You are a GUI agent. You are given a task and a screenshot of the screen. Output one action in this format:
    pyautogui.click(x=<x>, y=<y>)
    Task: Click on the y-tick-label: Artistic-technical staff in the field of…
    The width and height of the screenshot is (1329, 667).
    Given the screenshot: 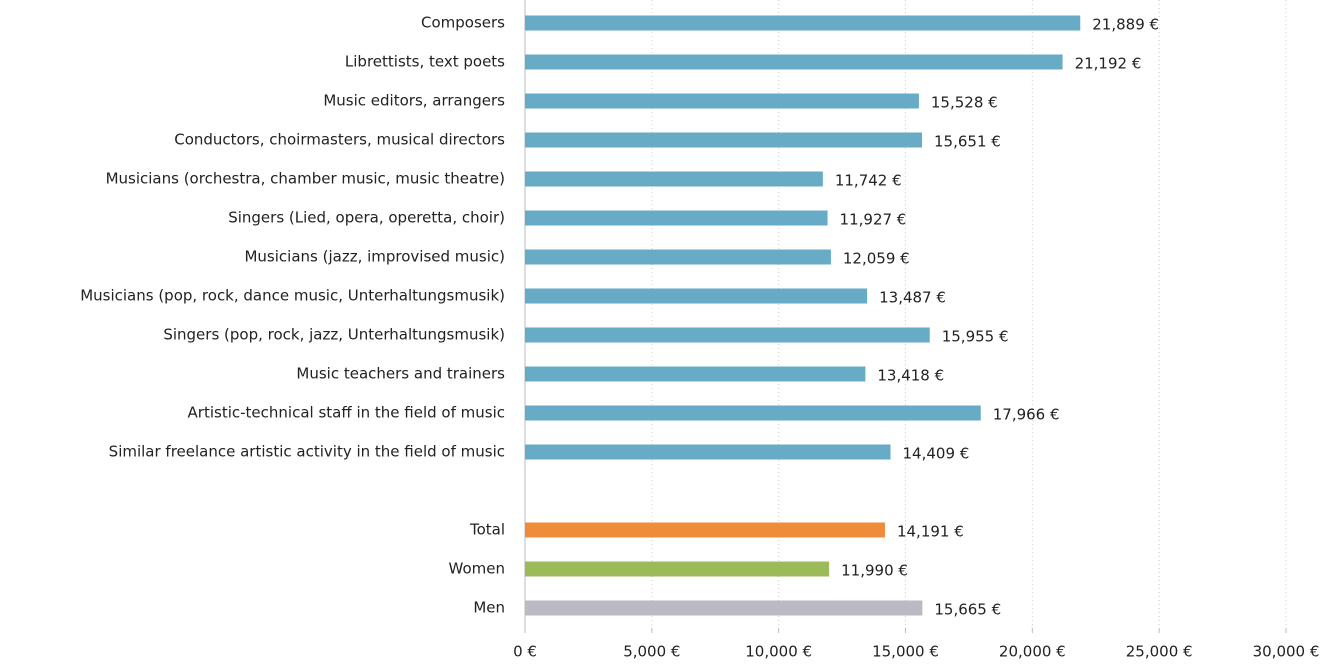 What is the action you would take?
    pyautogui.click(x=346, y=413)
    